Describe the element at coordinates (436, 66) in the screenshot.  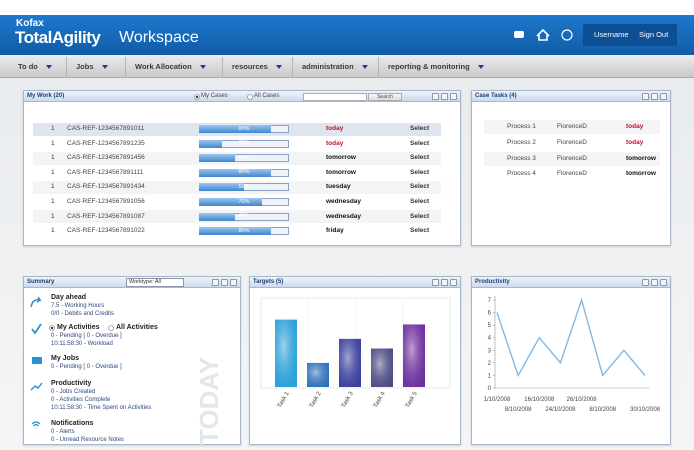
I see `nav-item: reporting & monitoring` at that location.